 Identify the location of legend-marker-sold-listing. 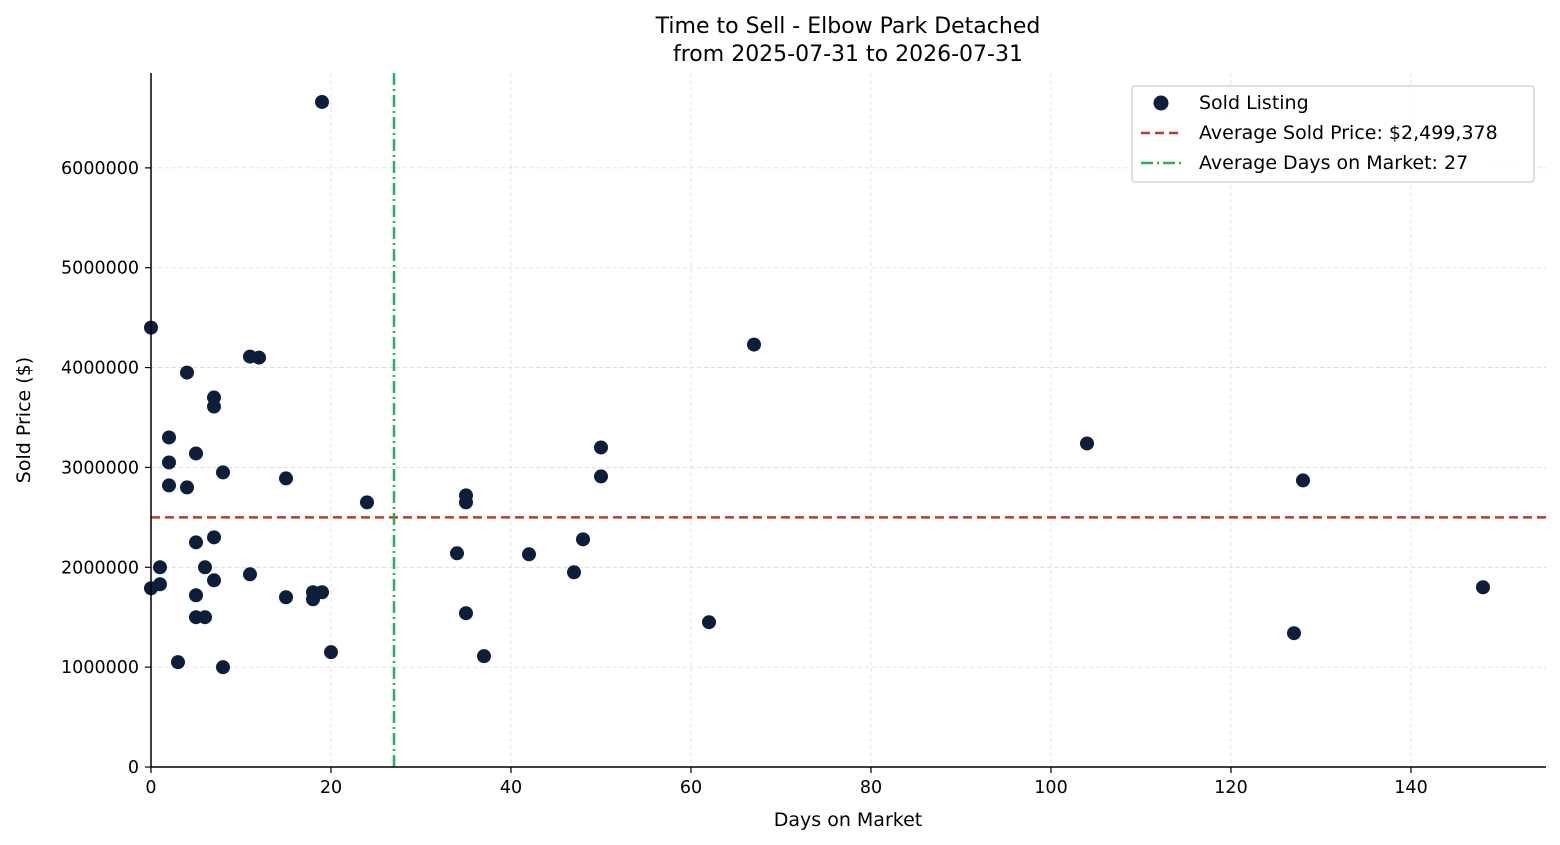
(1161, 103).